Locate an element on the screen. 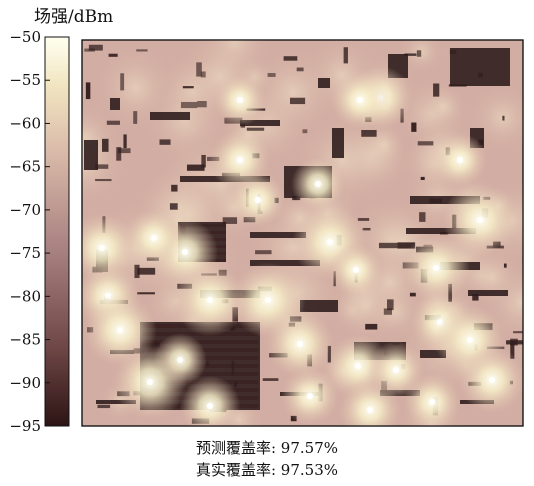 The image size is (534, 486). colorbar-gradient is located at coordinates (57, 231).